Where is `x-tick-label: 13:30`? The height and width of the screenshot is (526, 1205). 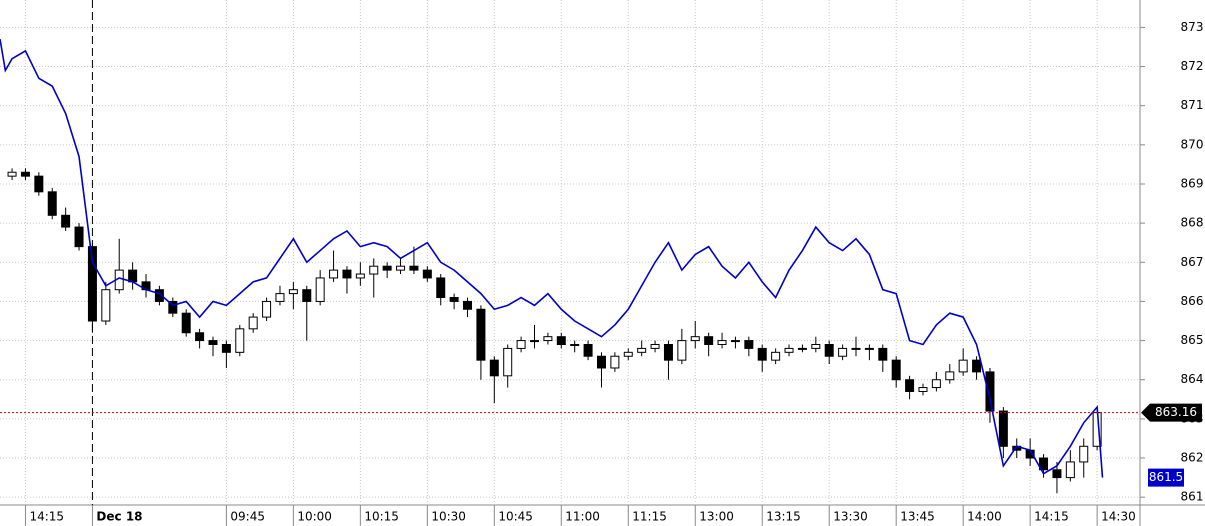
x-tick-label: 13:30 is located at coordinates (850, 517).